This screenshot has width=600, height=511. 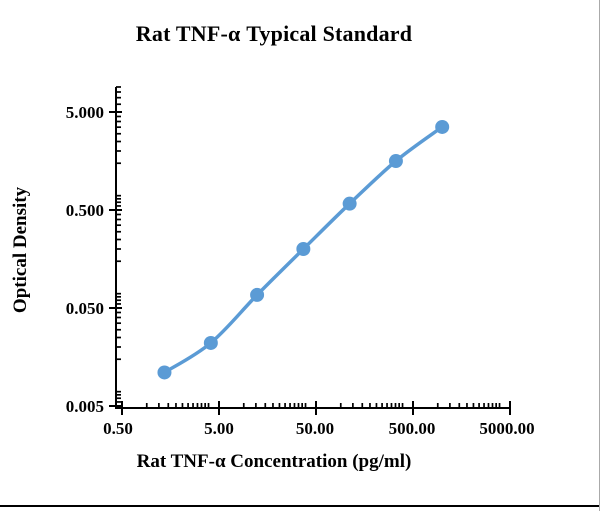 What do you see at coordinates (274, 33) in the screenshot?
I see `chart-title: Rat TNF-α Typical Standard` at bounding box center [274, 33].